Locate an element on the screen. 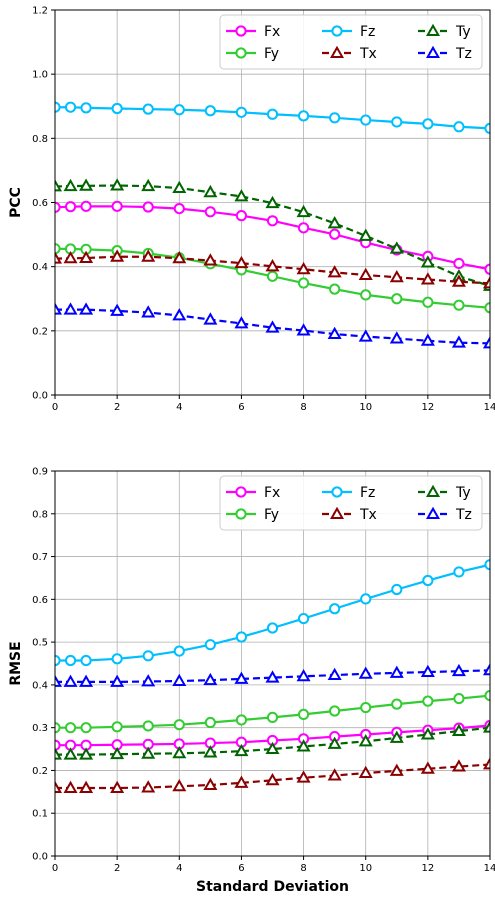 This screenshot has width=495, height=897. legend-marker-tz is located at coordinates (433, 51).